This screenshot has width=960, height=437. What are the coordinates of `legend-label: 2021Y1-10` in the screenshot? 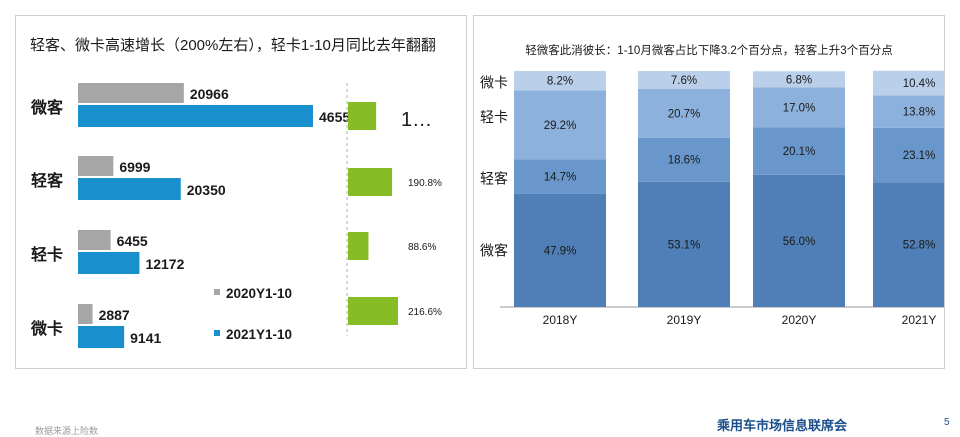 It's located at (259, 334).